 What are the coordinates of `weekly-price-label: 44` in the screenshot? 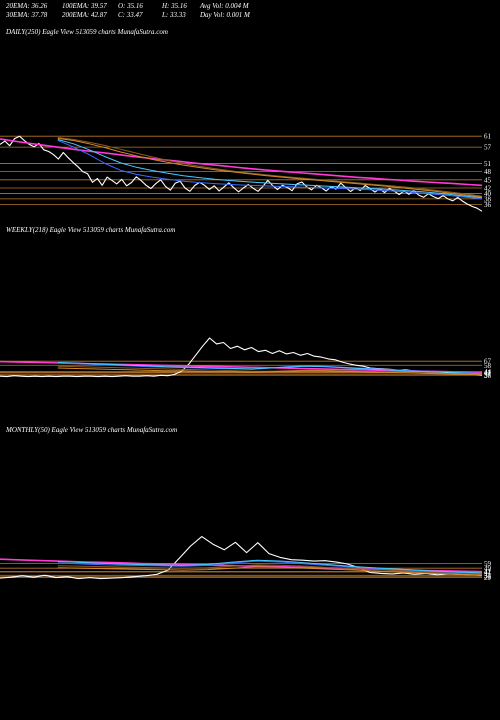 It's located at (488, 372).